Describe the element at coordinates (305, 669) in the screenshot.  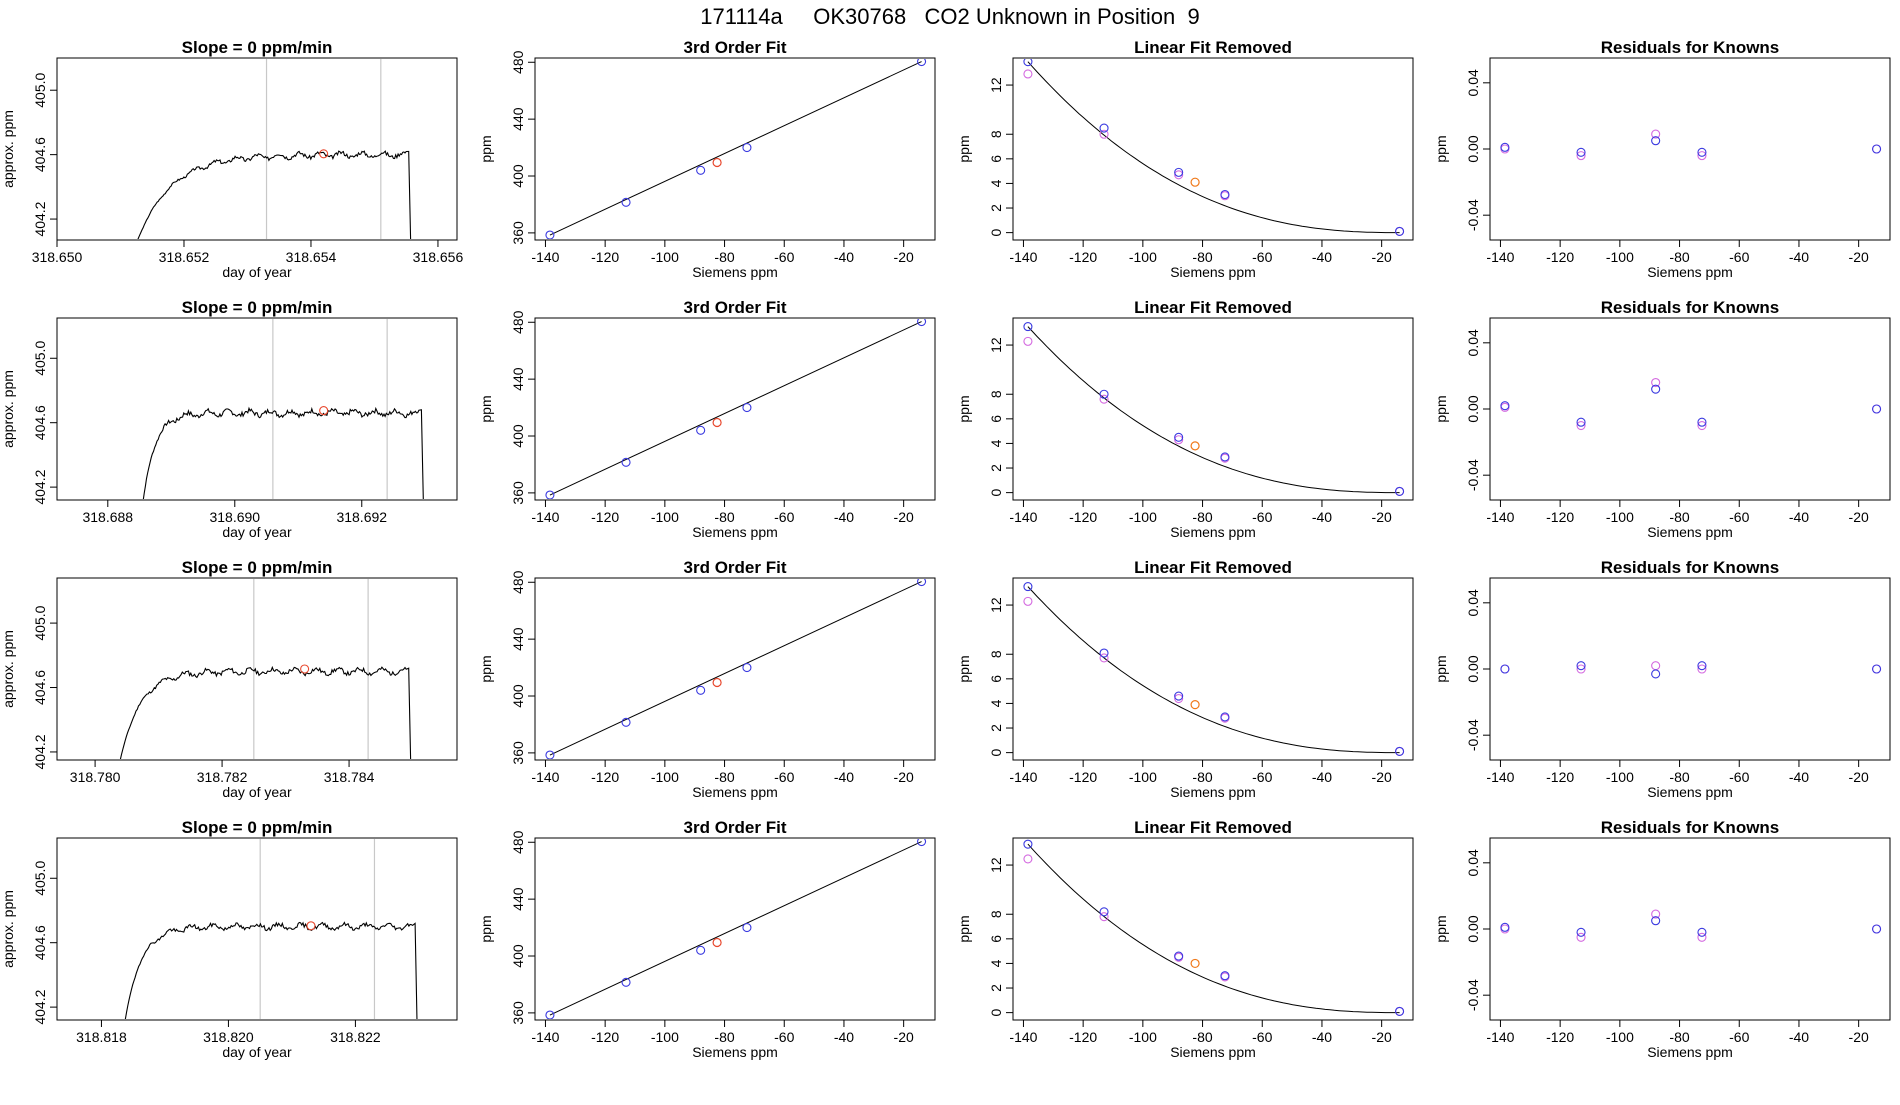
I see `mean-marker-point` at that location.